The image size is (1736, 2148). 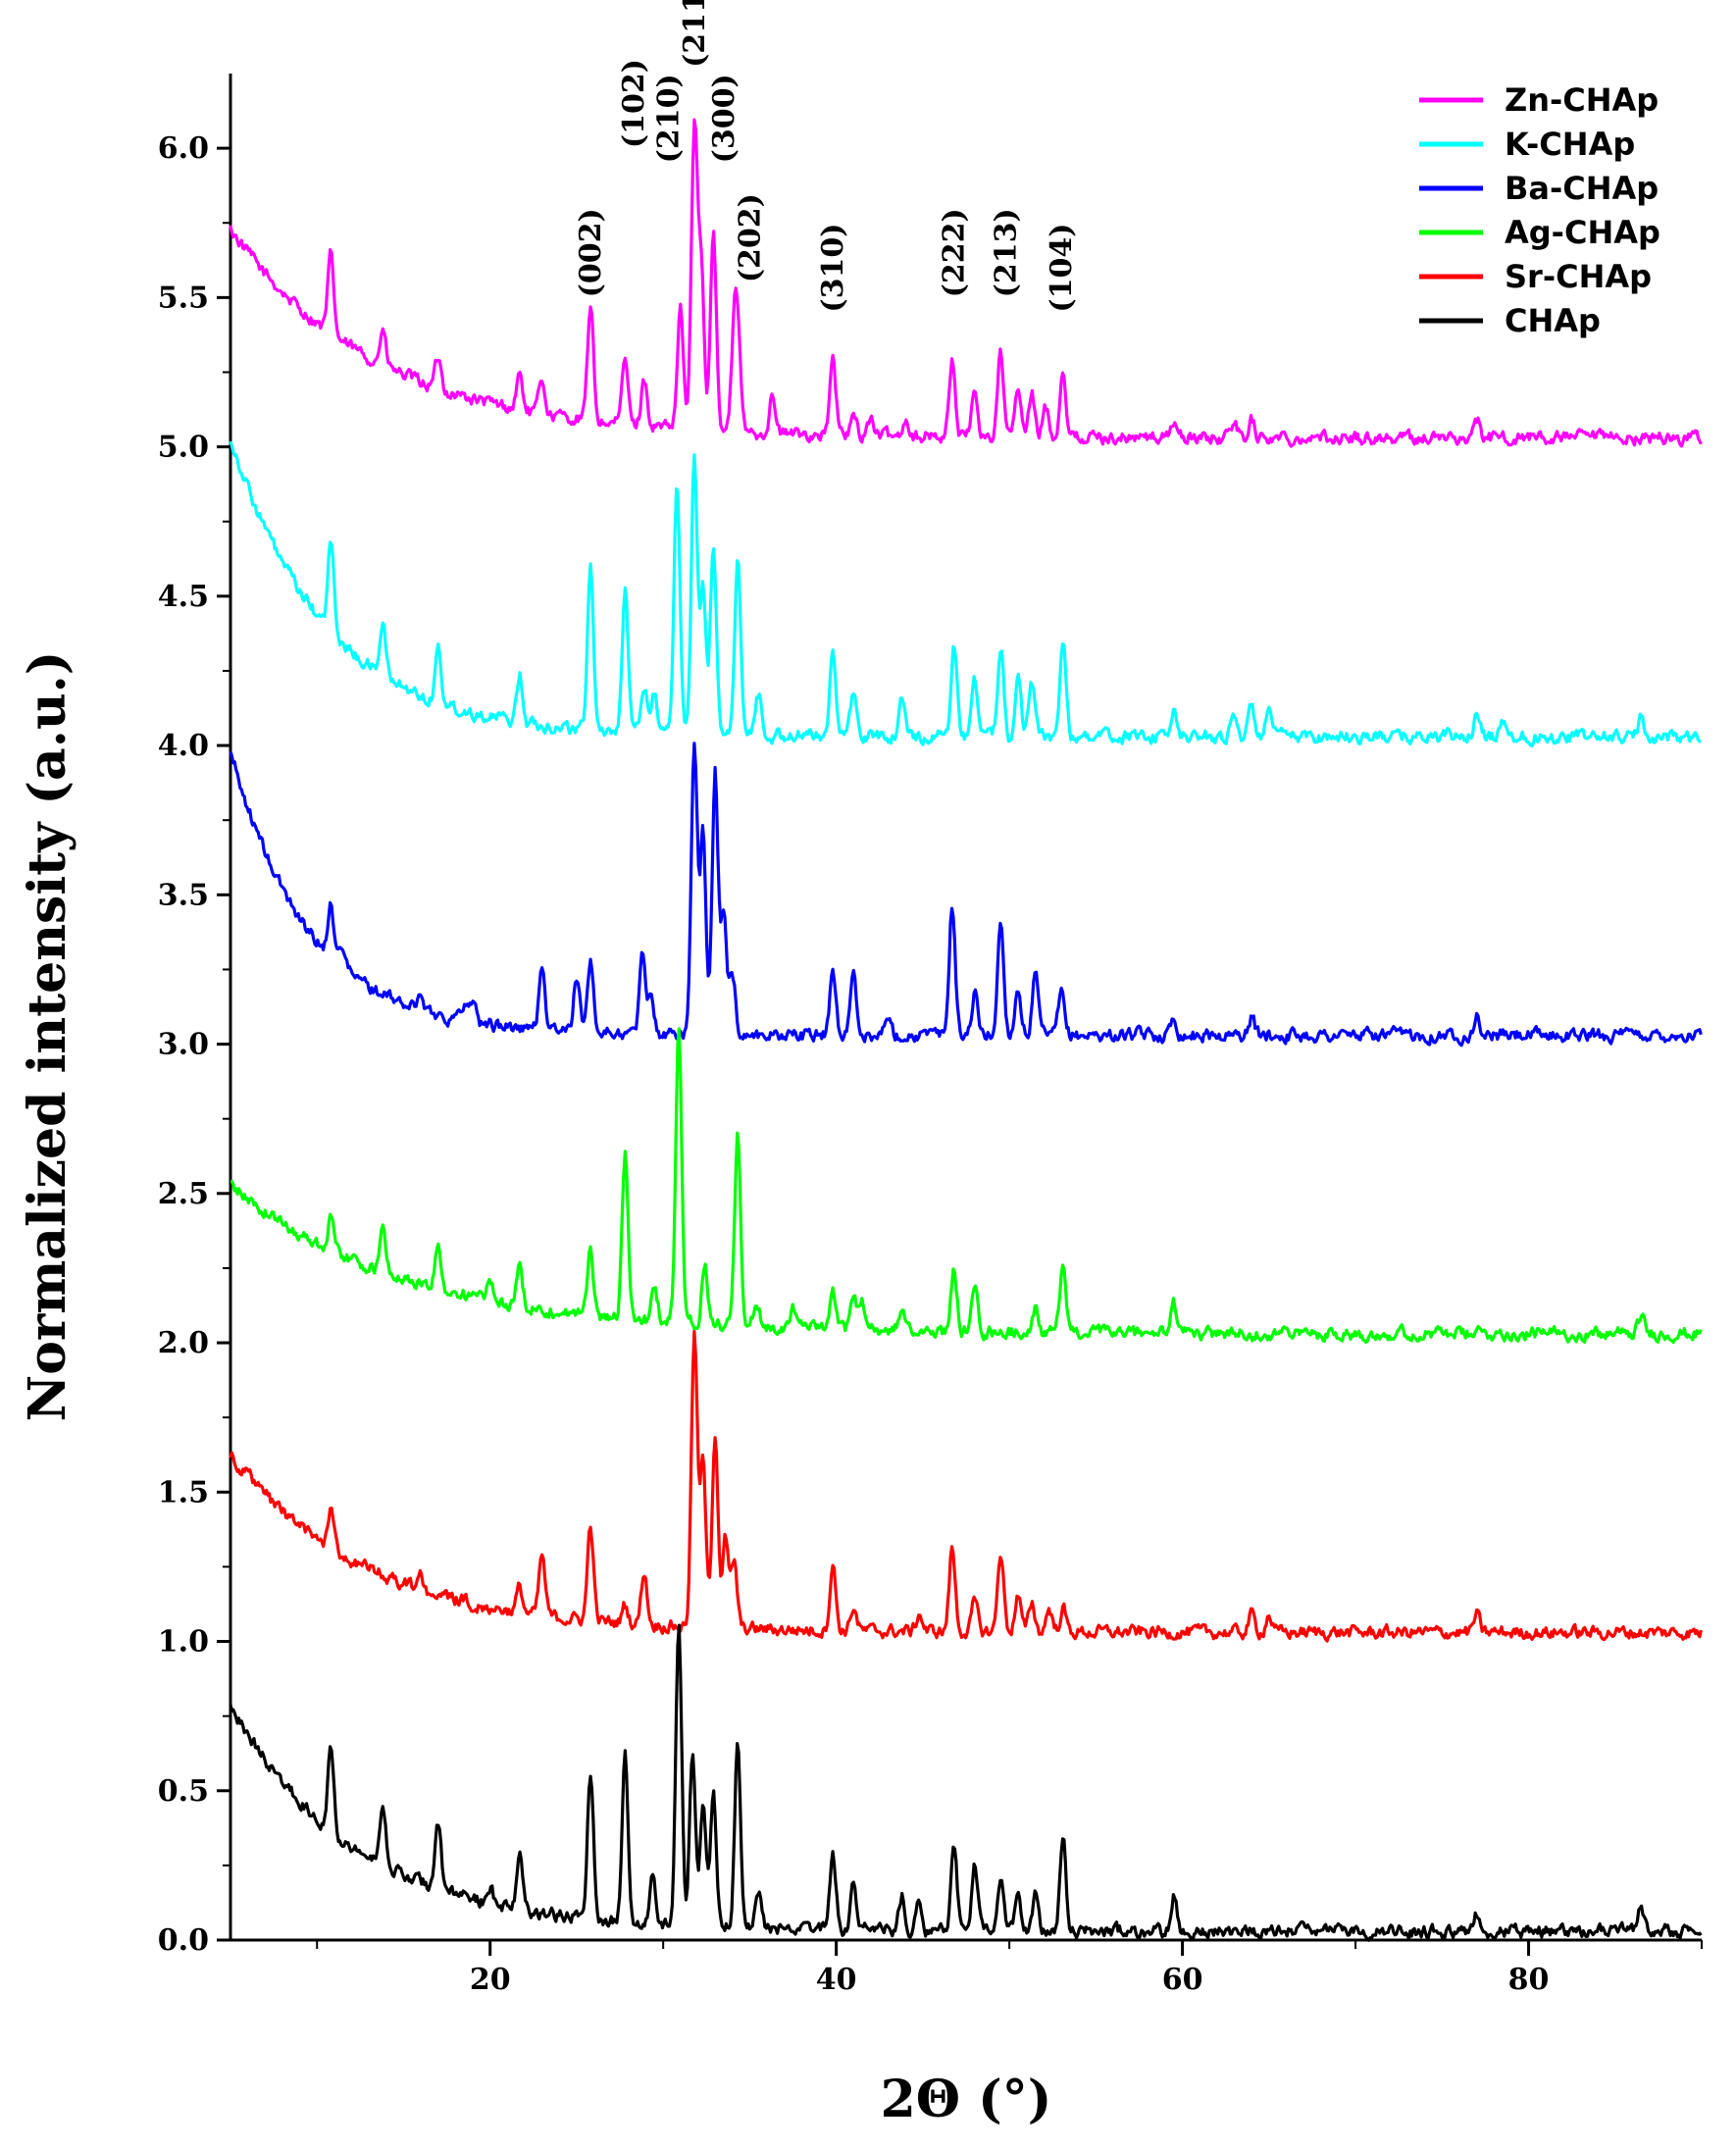 I want to click on y-tick-label: 1.0, so click(x=184, y=1642).